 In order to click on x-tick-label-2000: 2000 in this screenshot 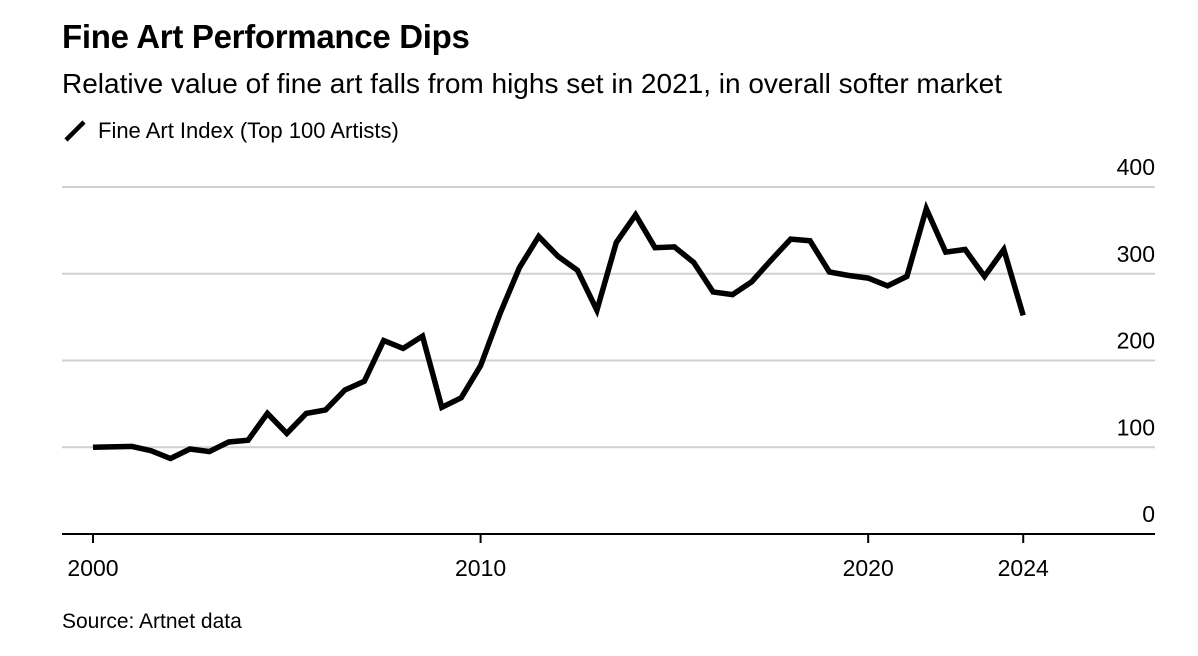, I will do `click(92, 568)`.